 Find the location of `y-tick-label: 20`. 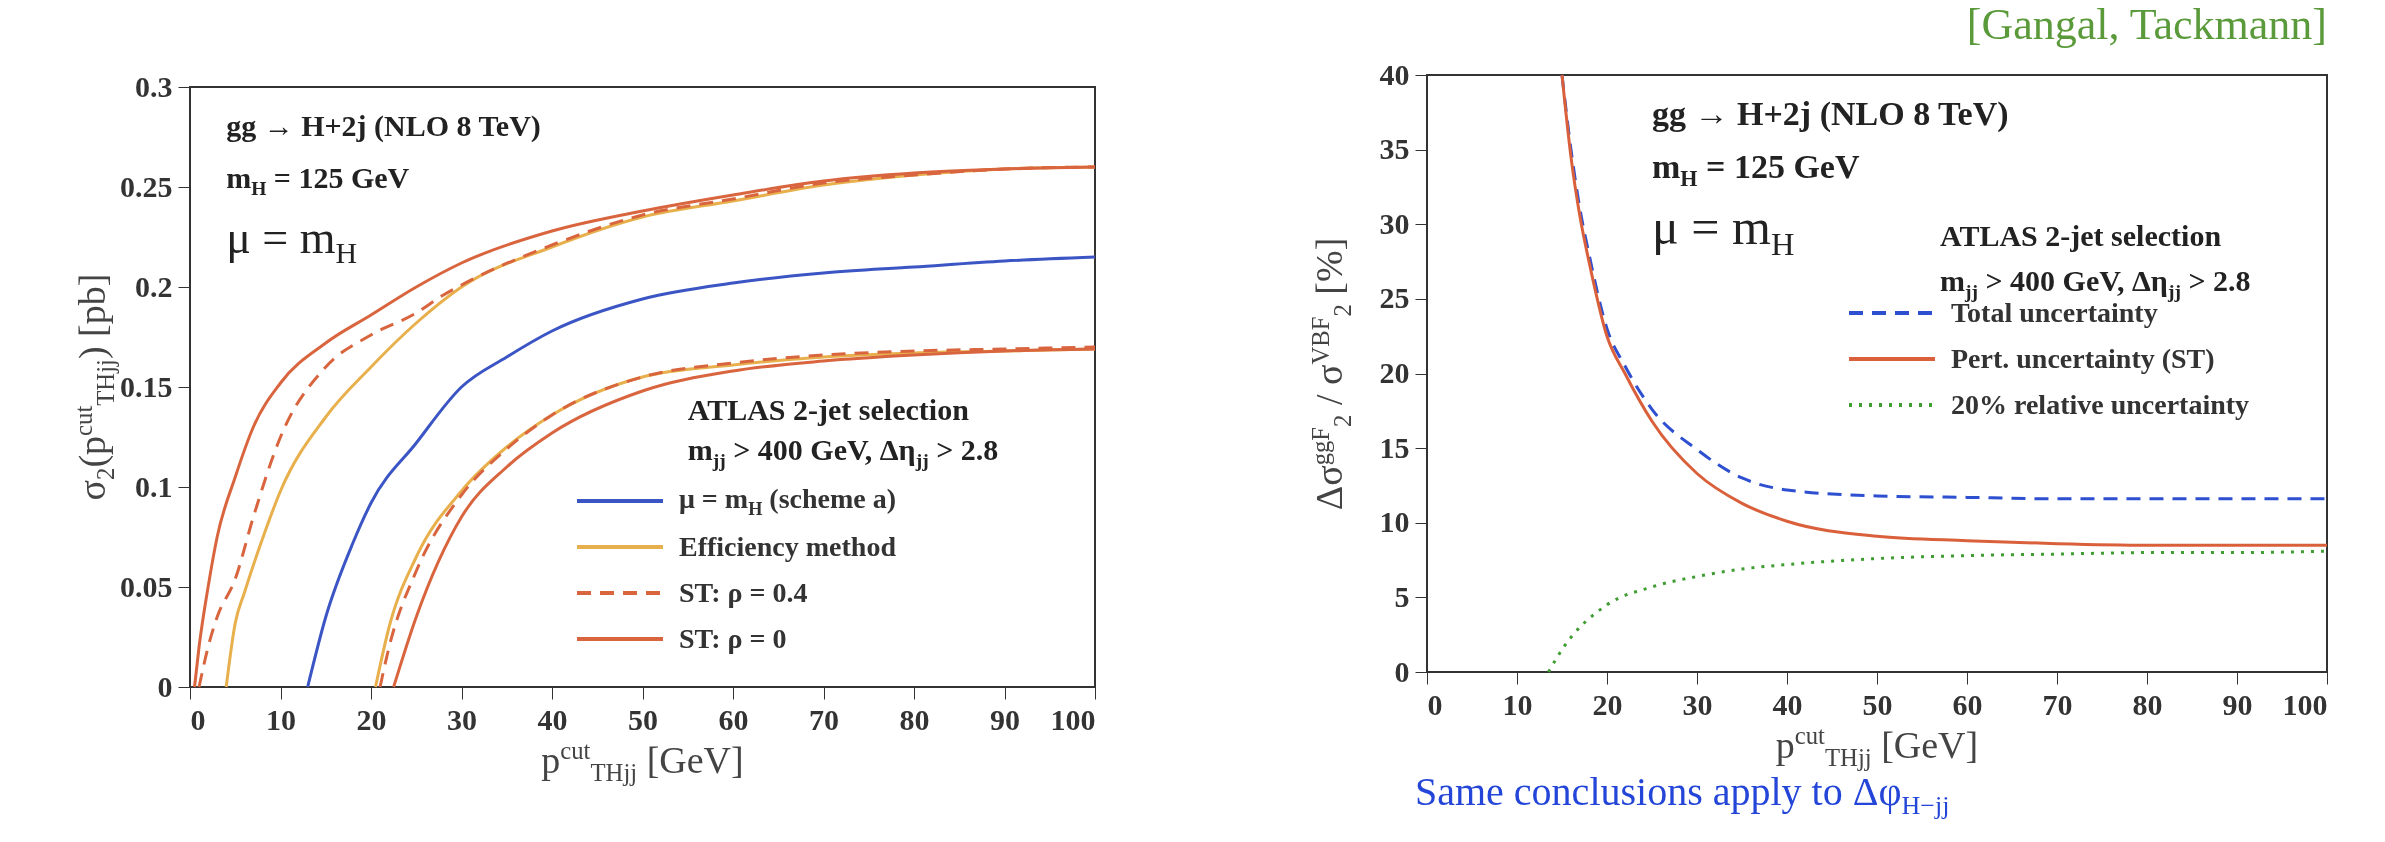

y-tick-label: 20 is located at coordinates (1394, 372).